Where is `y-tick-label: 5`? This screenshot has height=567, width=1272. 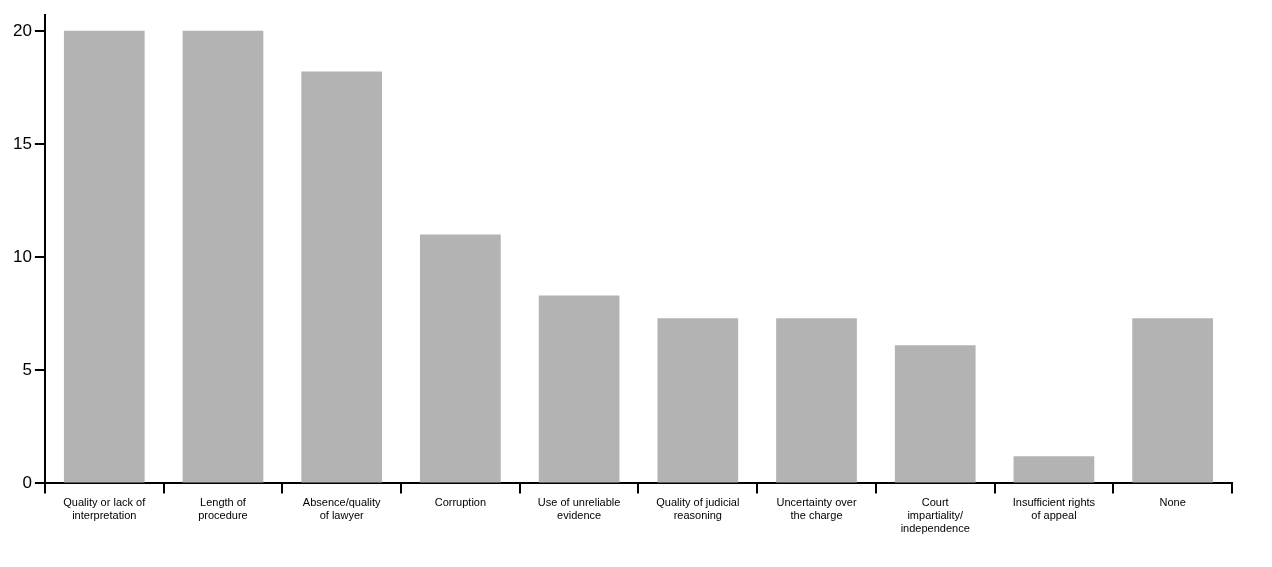
y-tick-label: 5 is located at coordinates (27, 369).